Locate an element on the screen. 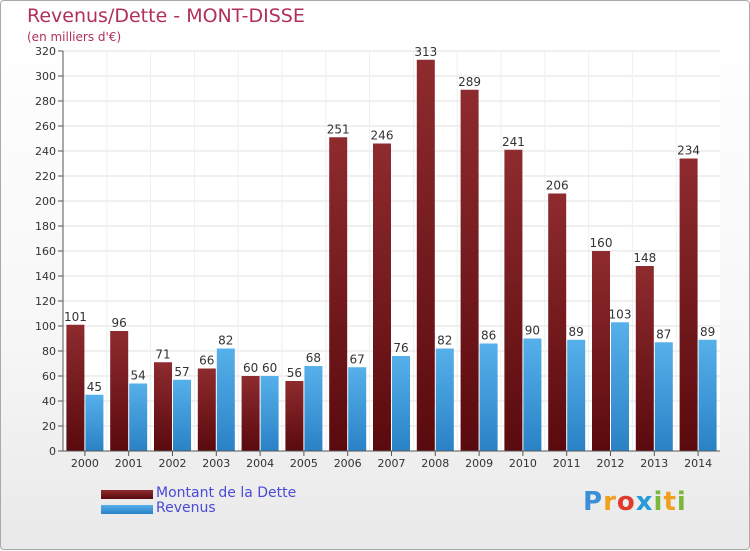  value-label-revenue: 90 is located at coordinates (532, 331).